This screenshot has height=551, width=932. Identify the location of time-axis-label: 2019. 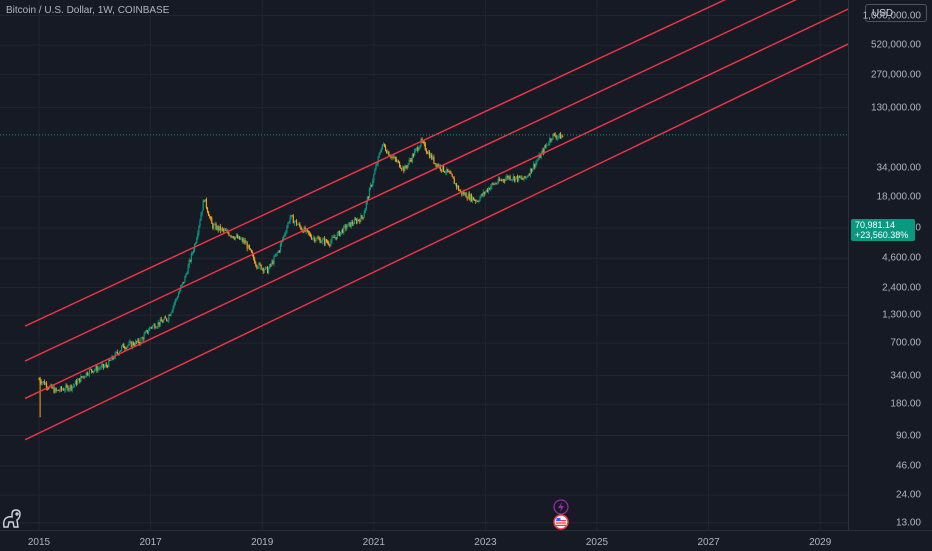
(262, 542).